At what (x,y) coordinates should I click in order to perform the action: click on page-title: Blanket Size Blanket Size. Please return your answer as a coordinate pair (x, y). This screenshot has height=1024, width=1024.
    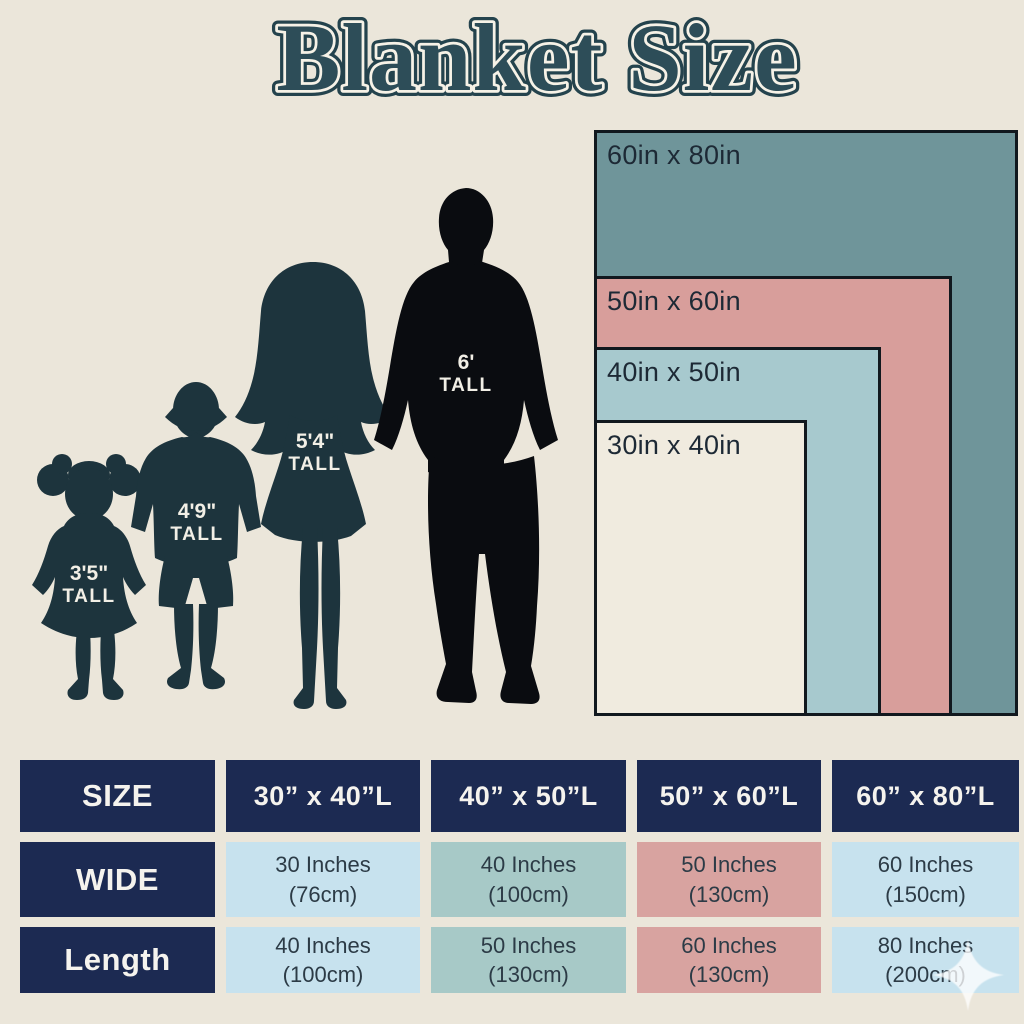
    Looking at the image, I should click on (536, 58).